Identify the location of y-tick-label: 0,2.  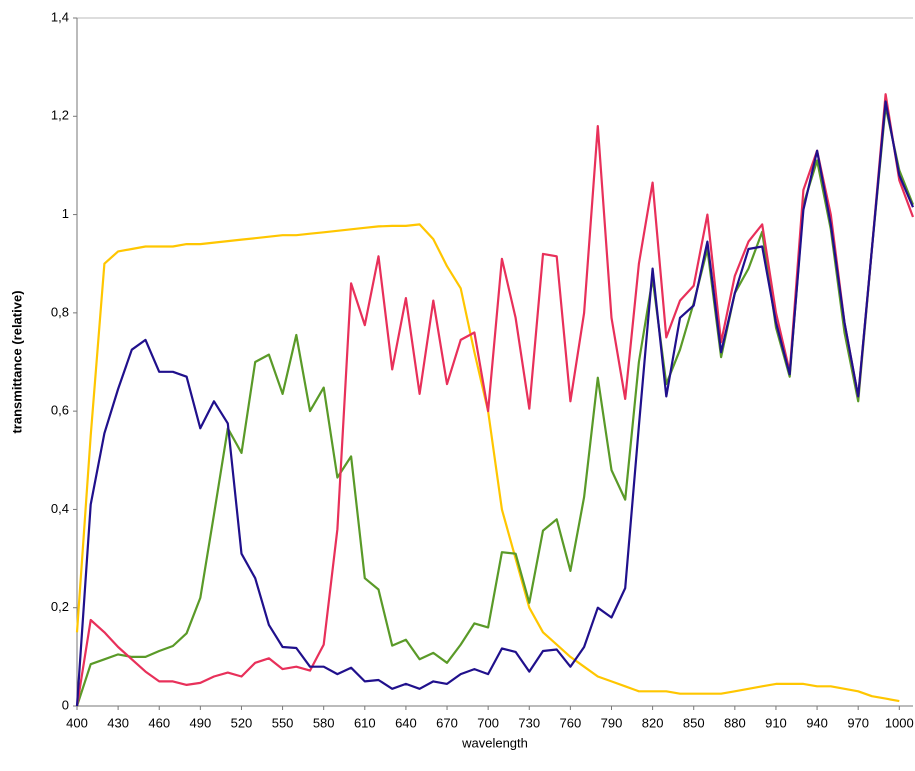
(60, 606).